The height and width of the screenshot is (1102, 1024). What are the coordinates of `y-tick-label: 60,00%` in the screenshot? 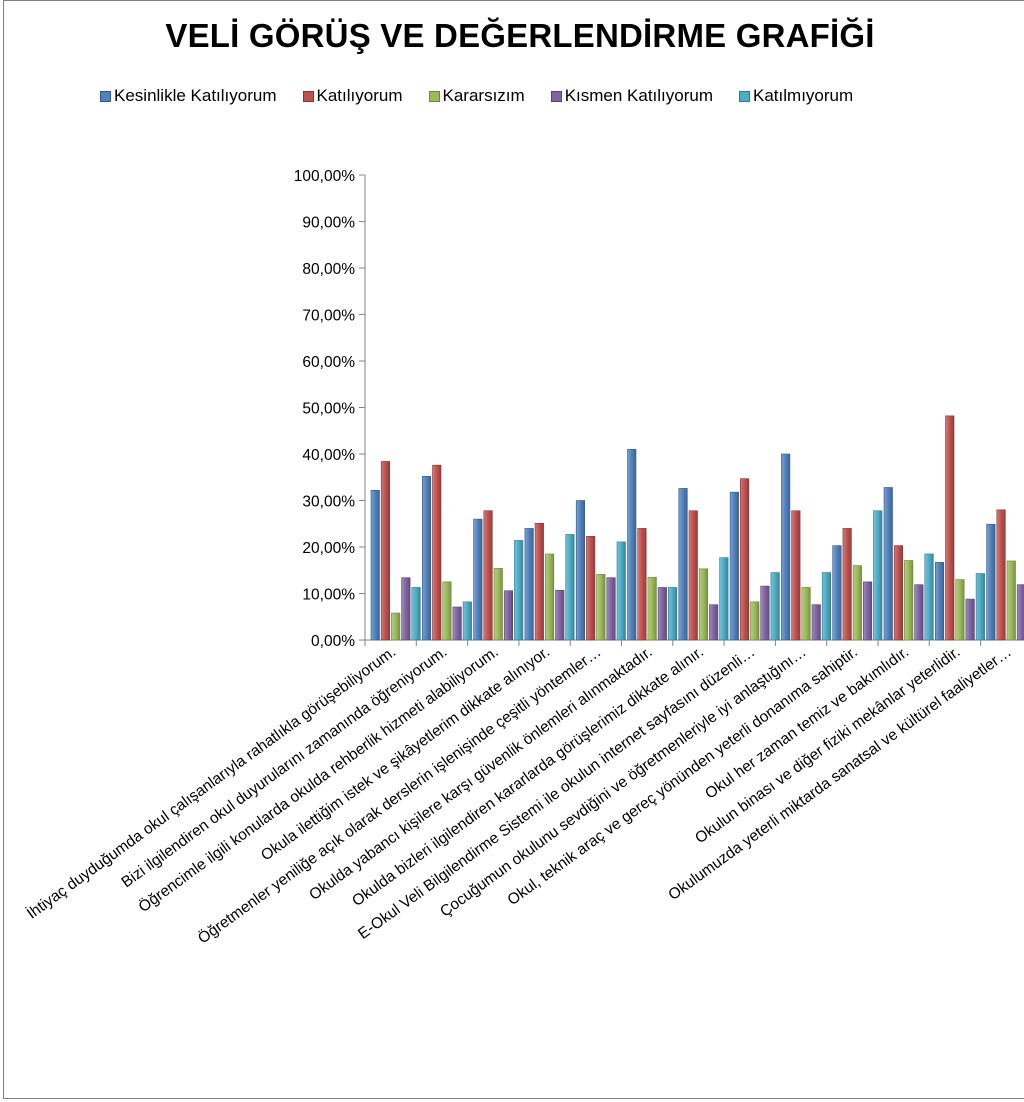 It's located at (328, 362).